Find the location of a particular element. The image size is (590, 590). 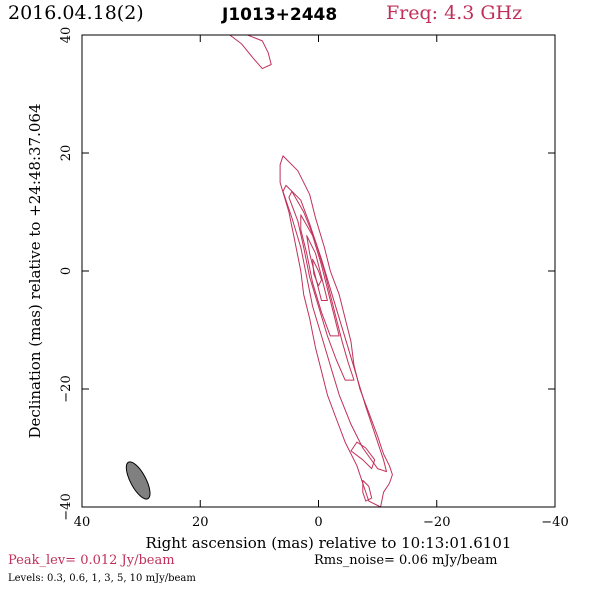

contour-c6 is located at coordinates (317, 268).